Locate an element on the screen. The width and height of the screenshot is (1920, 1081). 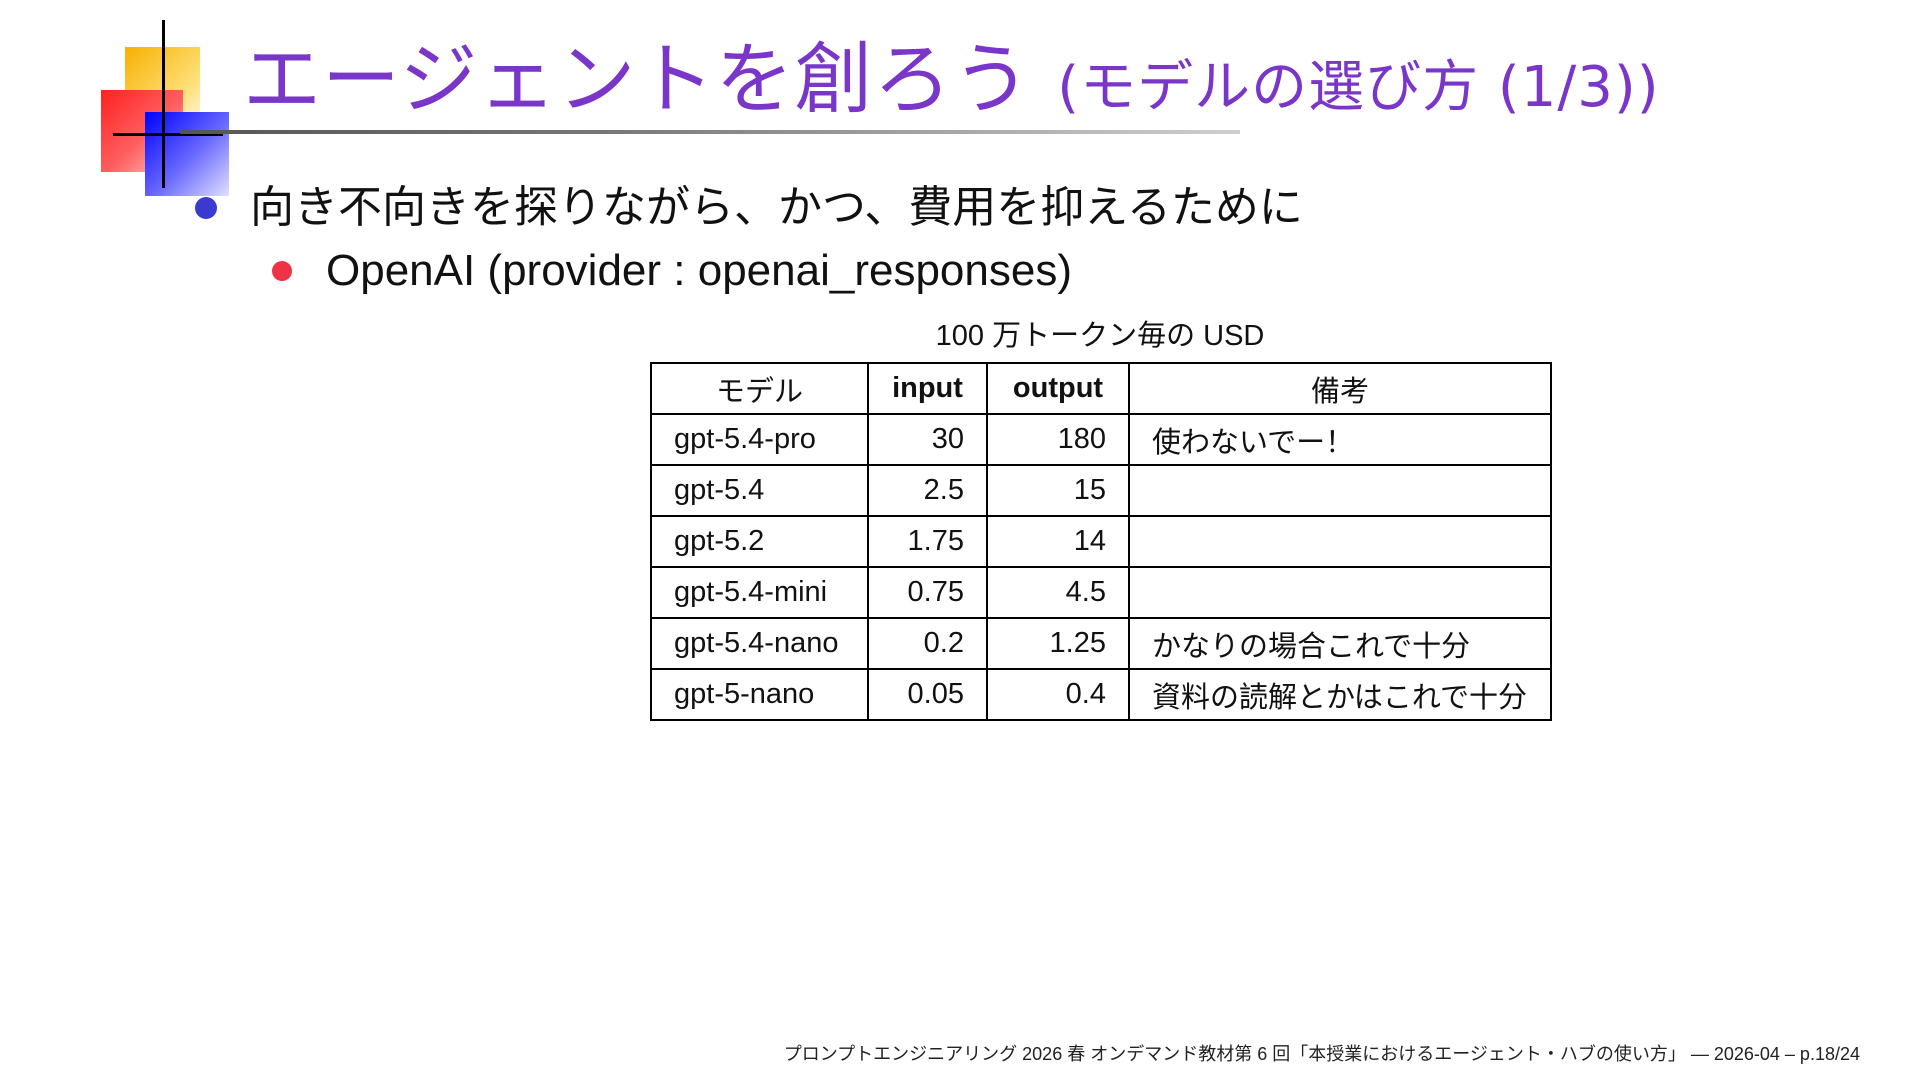
bullet-item-level-1: 向き不向きを探りながら、かつ、費用を抑えるために is located at coordinates (749, 208).